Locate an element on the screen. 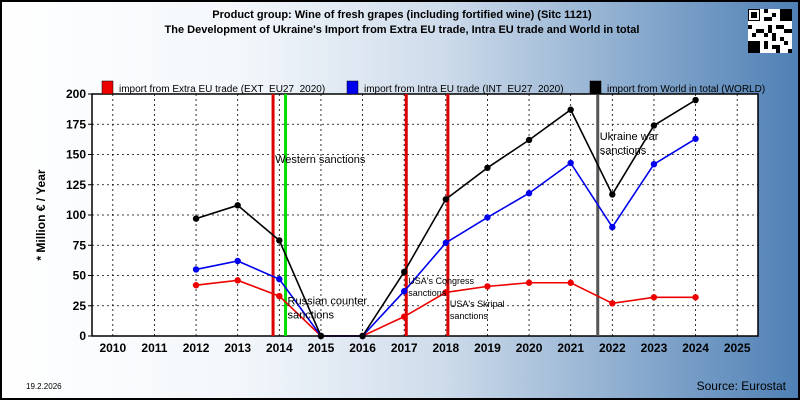 This screenshot has width=800, height=400. x-tick-label: 2024 is located at coordinates (695, 348).